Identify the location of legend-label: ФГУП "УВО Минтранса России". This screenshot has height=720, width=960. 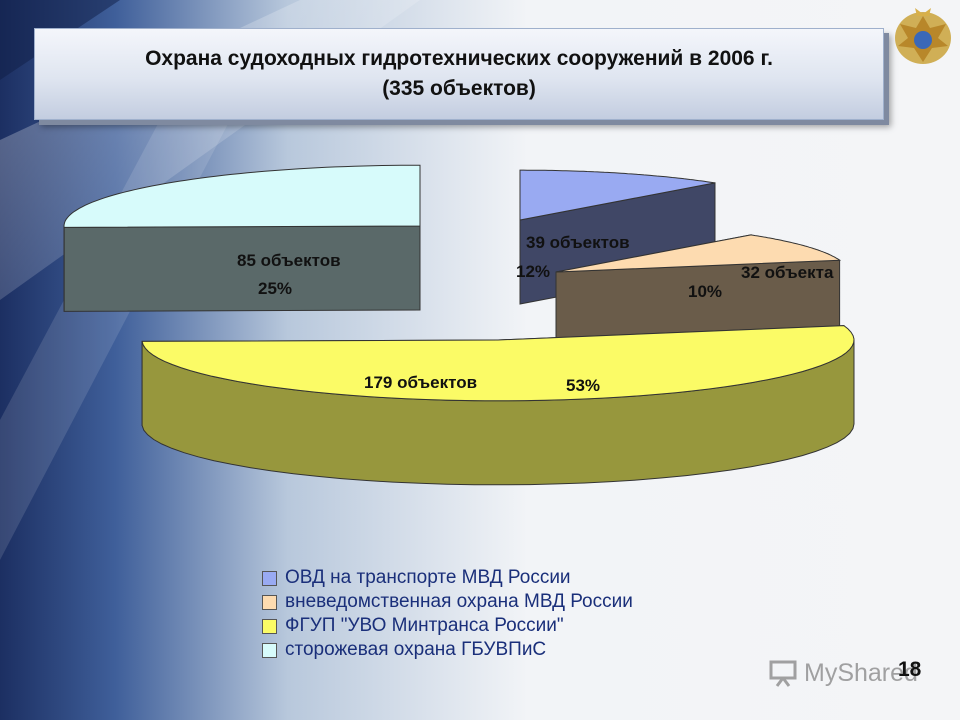
(424, 625).